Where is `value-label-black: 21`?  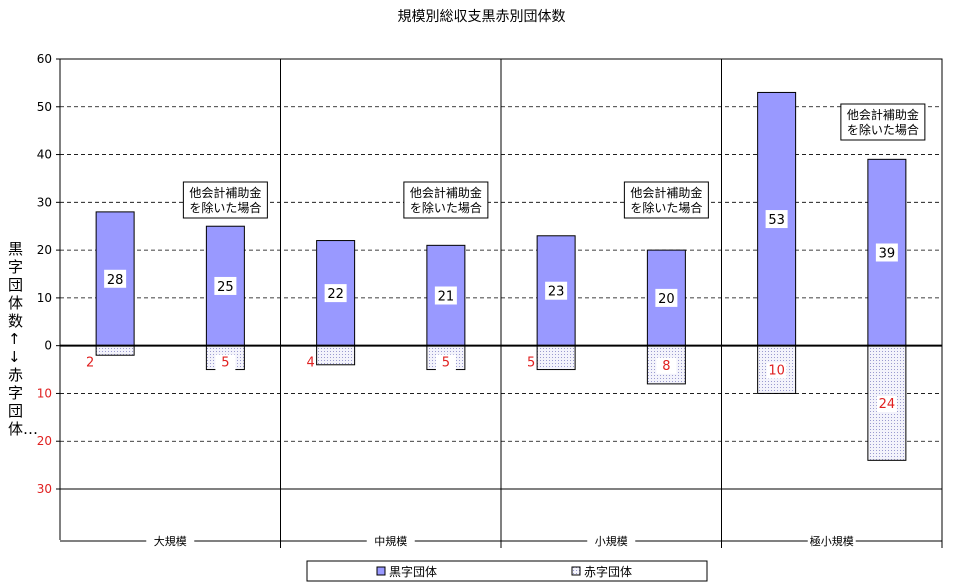 value-label-black: 21 is located at coordinates (446, 297).